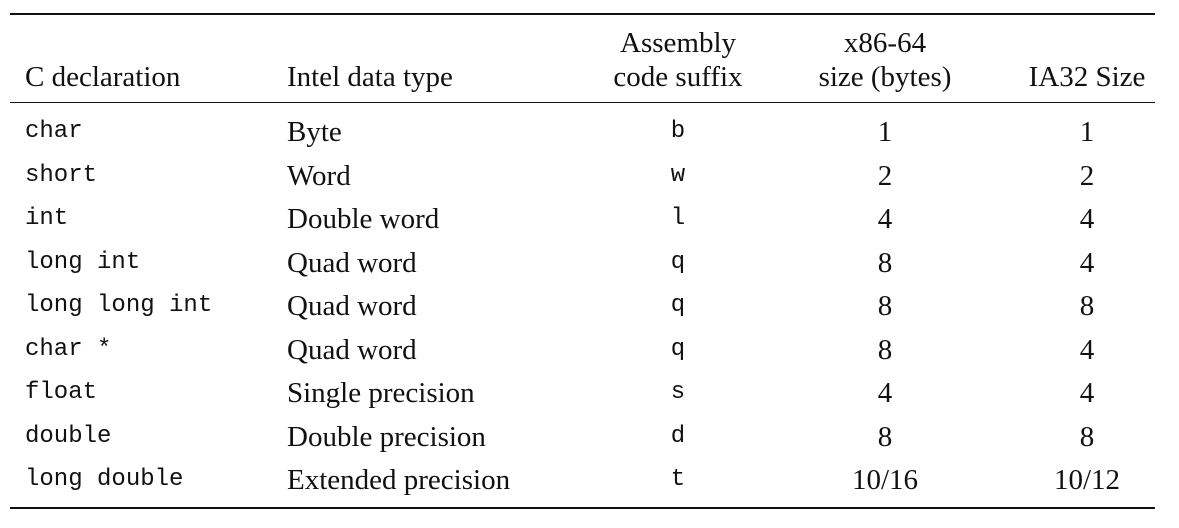 The image size is (1179, 528). Describe the element at coordinates (582, 14) in the screenshot. I see `top-rule` at that location.